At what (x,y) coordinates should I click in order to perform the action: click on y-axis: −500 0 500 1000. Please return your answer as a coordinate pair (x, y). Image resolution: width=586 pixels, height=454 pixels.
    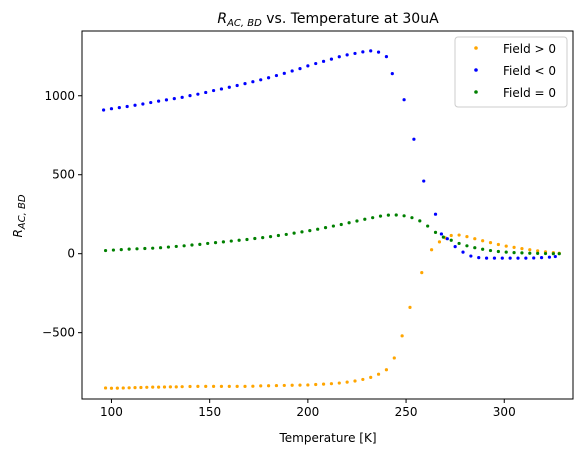
    Looking at the image, I should click on (62, 214).